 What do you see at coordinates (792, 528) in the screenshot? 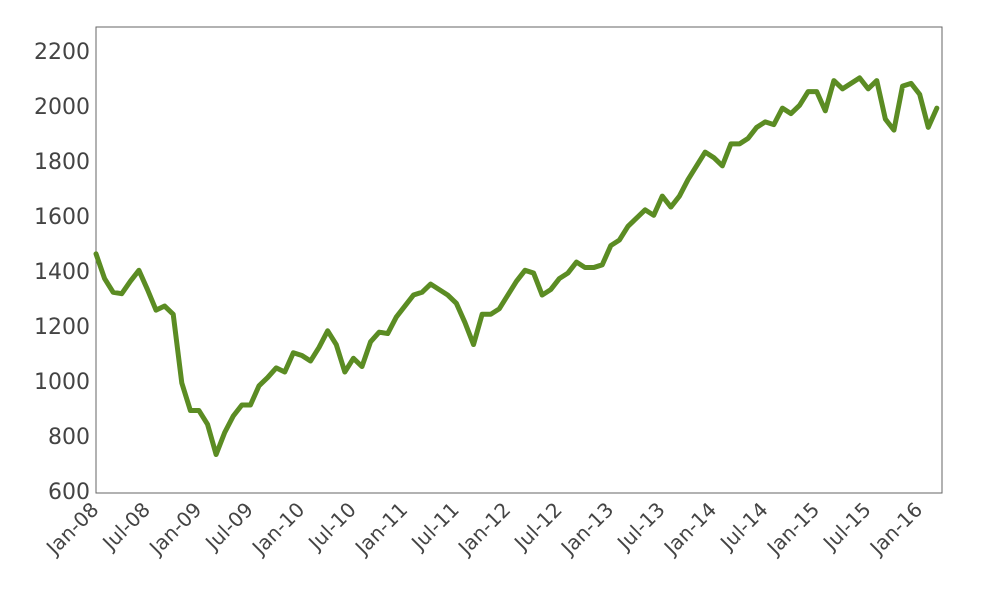
I see `x-tick-label: Jan-15` at bounding box center [792, 528].